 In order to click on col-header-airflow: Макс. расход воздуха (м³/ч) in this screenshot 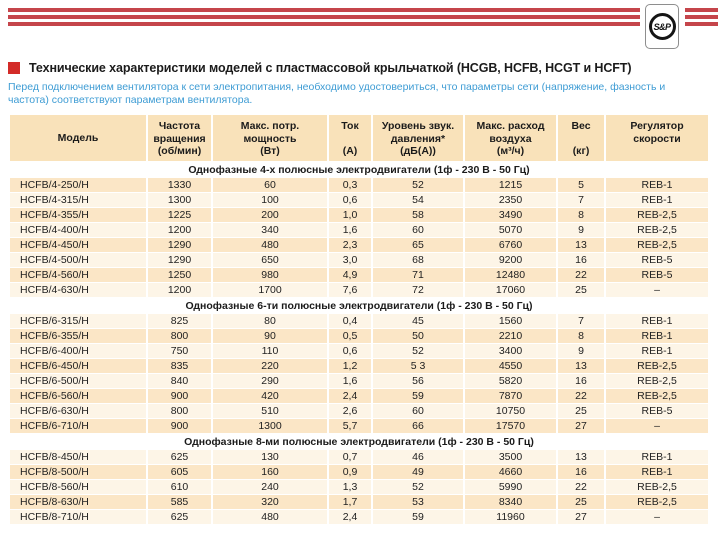, I will do `click(510, 138)`.